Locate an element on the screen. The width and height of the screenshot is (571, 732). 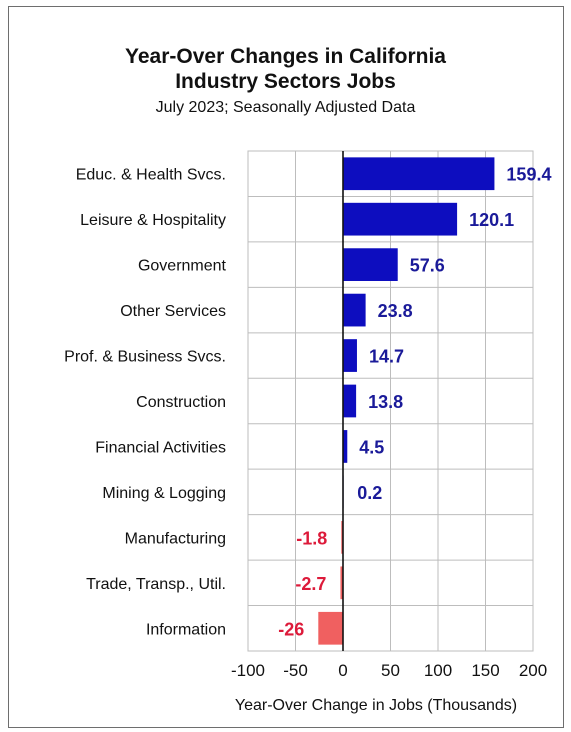
chart-title-line-2: Industry Sectors Jobs is located at coordinates (285, 81).